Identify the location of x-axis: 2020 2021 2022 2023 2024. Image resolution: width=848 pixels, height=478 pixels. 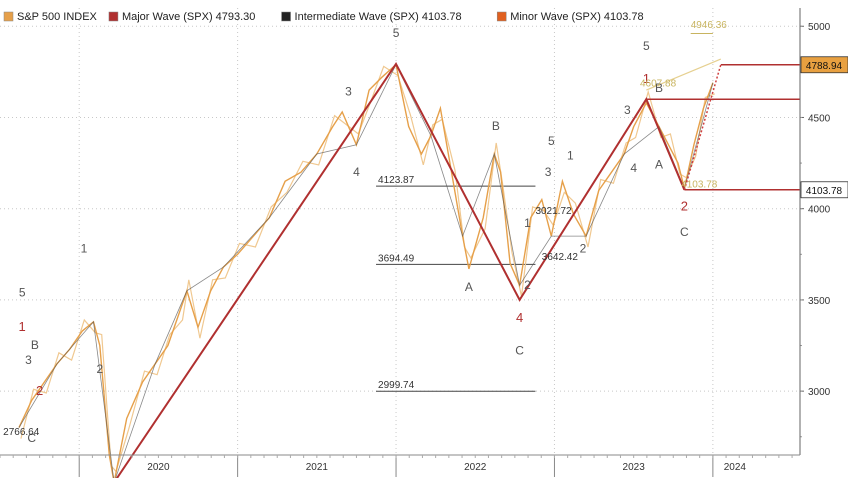
(400, 465).